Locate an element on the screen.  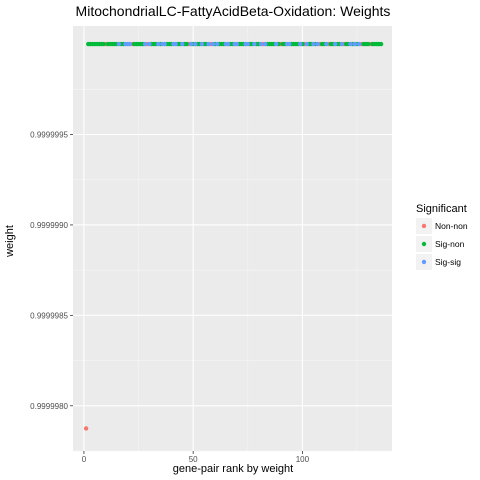
legend-title: Significant is located at coordinates (441, 209).